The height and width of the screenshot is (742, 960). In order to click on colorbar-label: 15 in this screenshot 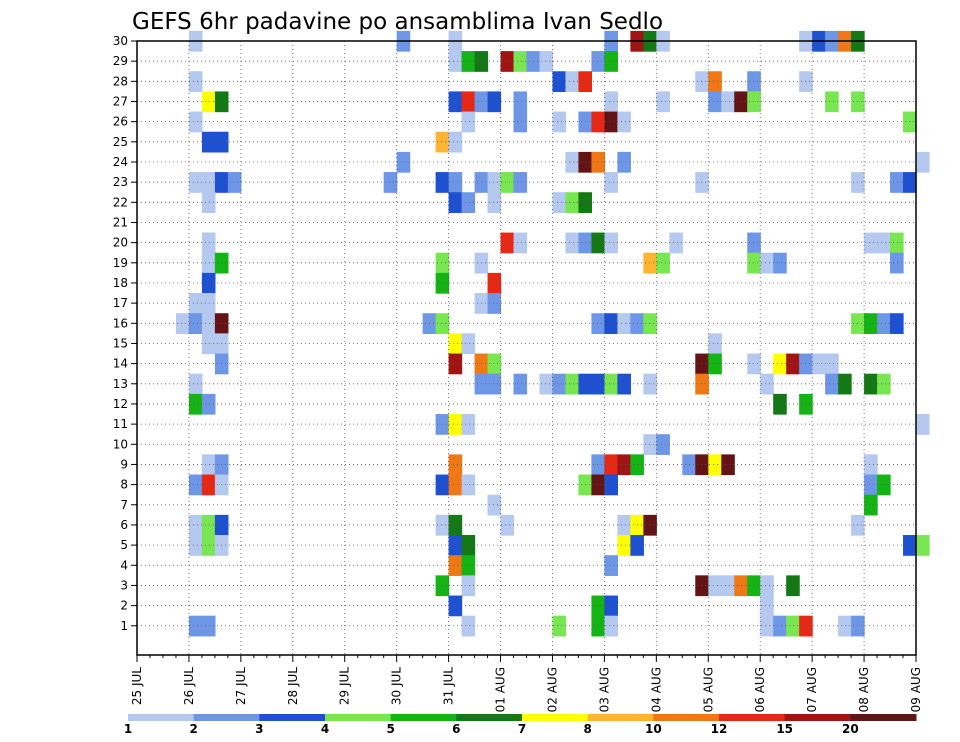, I will do `click(784, 729)`.